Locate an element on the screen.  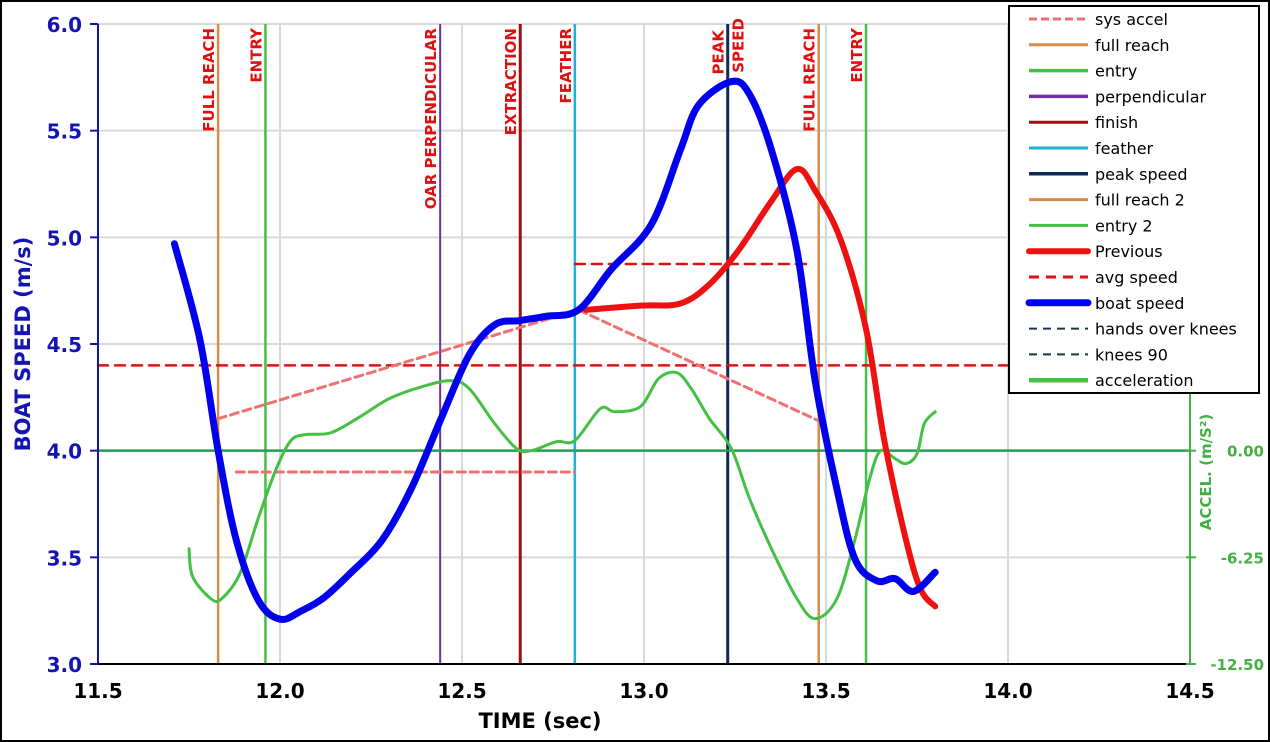
legend-label: full reach 2 is located at coordinates (1140, 200).